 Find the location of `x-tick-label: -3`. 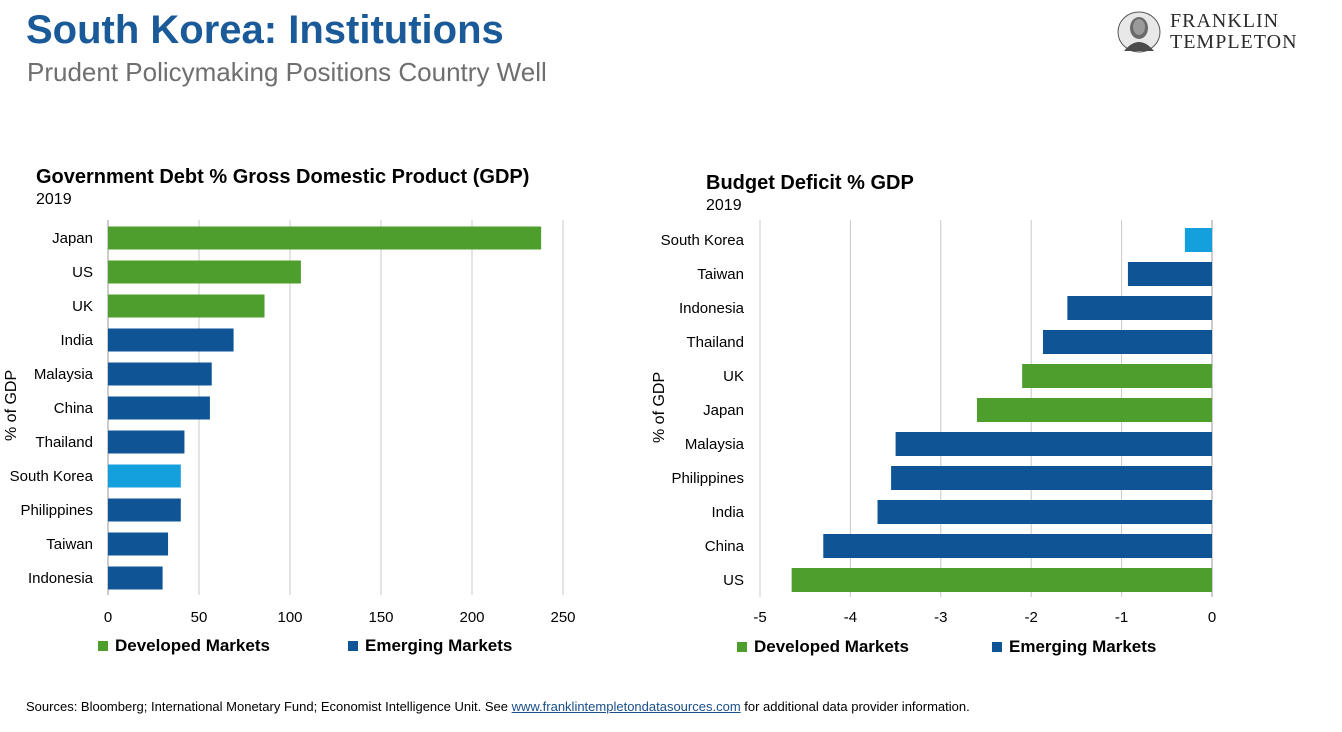

x-tick-label: -3 is located at coordinates (940, 617).